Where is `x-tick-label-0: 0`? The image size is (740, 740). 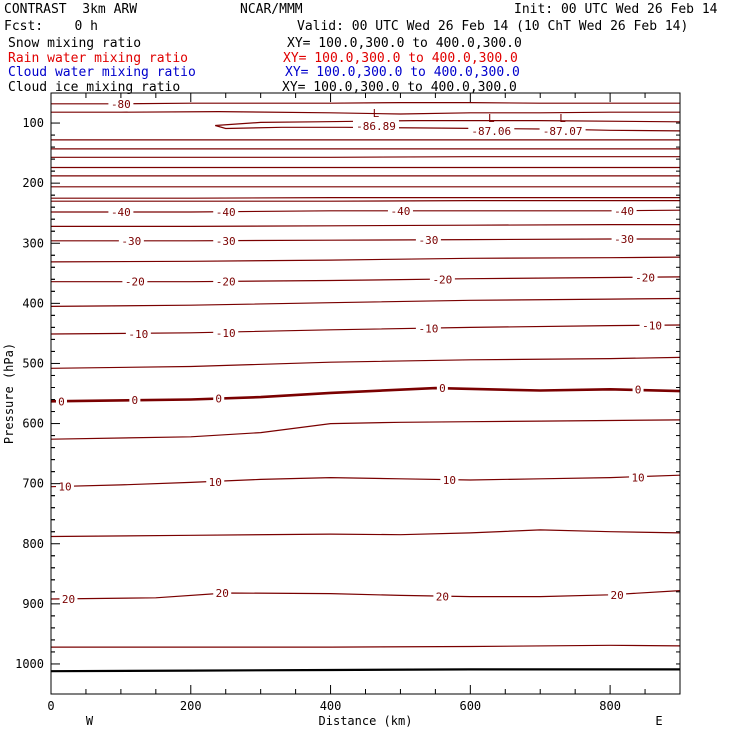
x-tick-label-0: 0 is located at coordinates (50, 706).